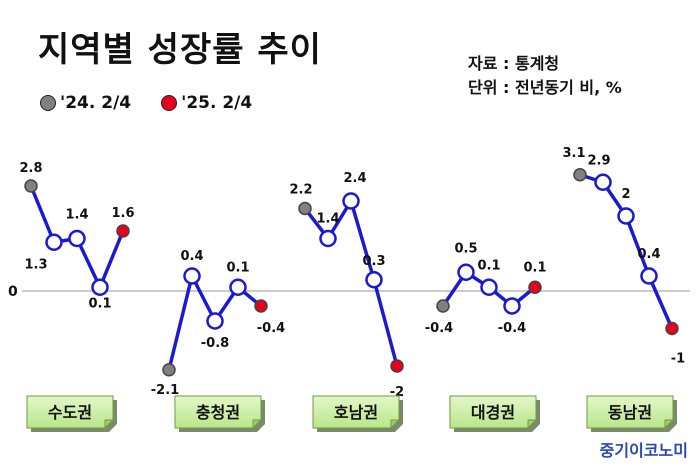 The image size is (700, 467). I want to click on chart-title: 지역별 성장률 추이, so click(180, 50).